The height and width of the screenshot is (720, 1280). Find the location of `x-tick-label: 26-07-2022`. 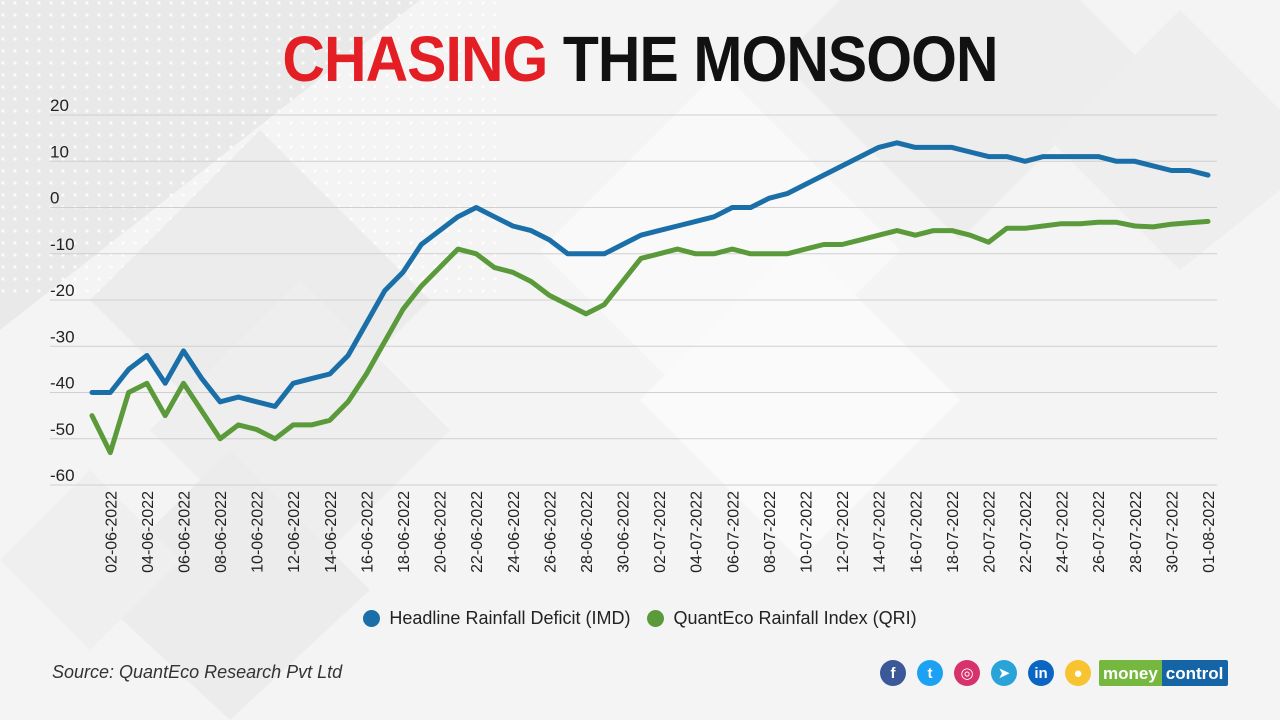

x-tick-label: 26-07-2022 is located at coordinates (1099, 532).